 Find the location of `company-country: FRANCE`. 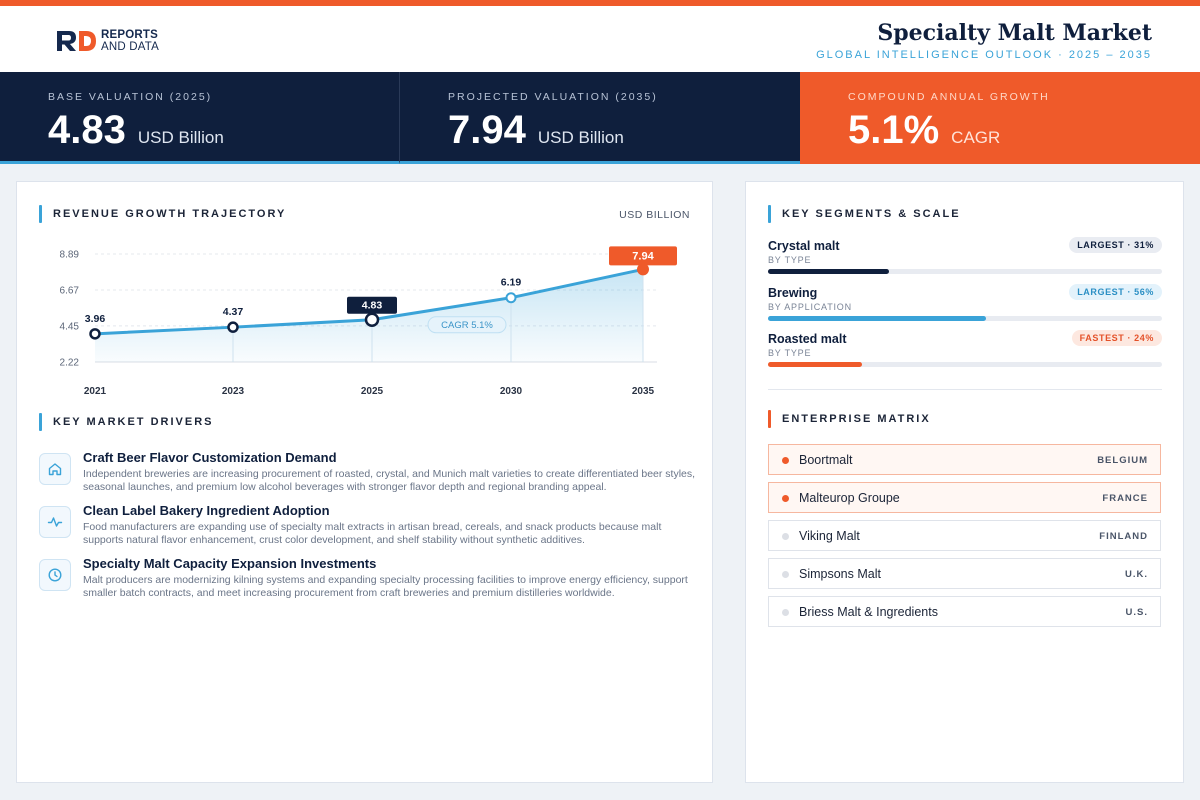

company-country: FRANCE is located at coordinates (1125, 498).